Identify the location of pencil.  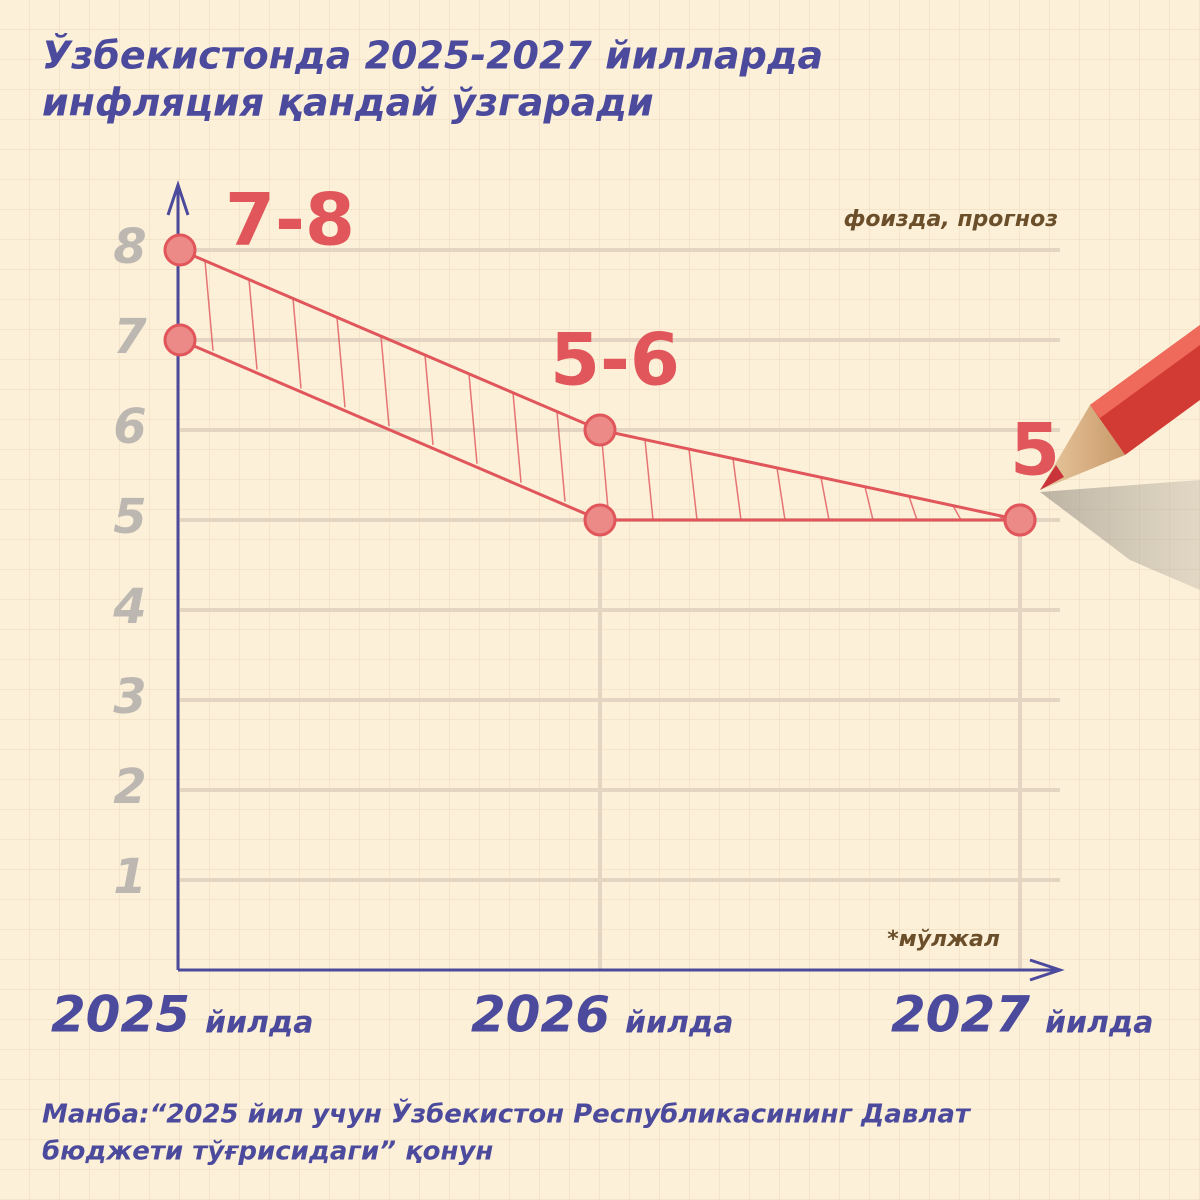
(1120, 457).